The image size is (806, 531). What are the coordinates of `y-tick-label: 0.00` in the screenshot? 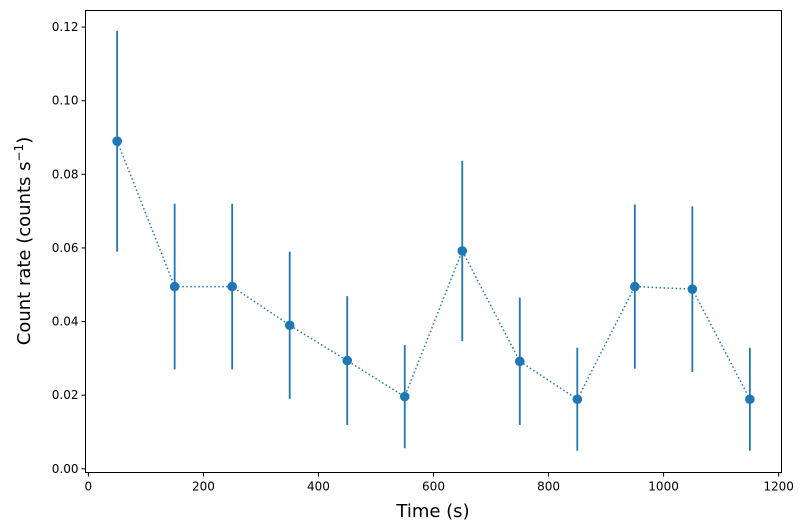 It's located at (65, 469).